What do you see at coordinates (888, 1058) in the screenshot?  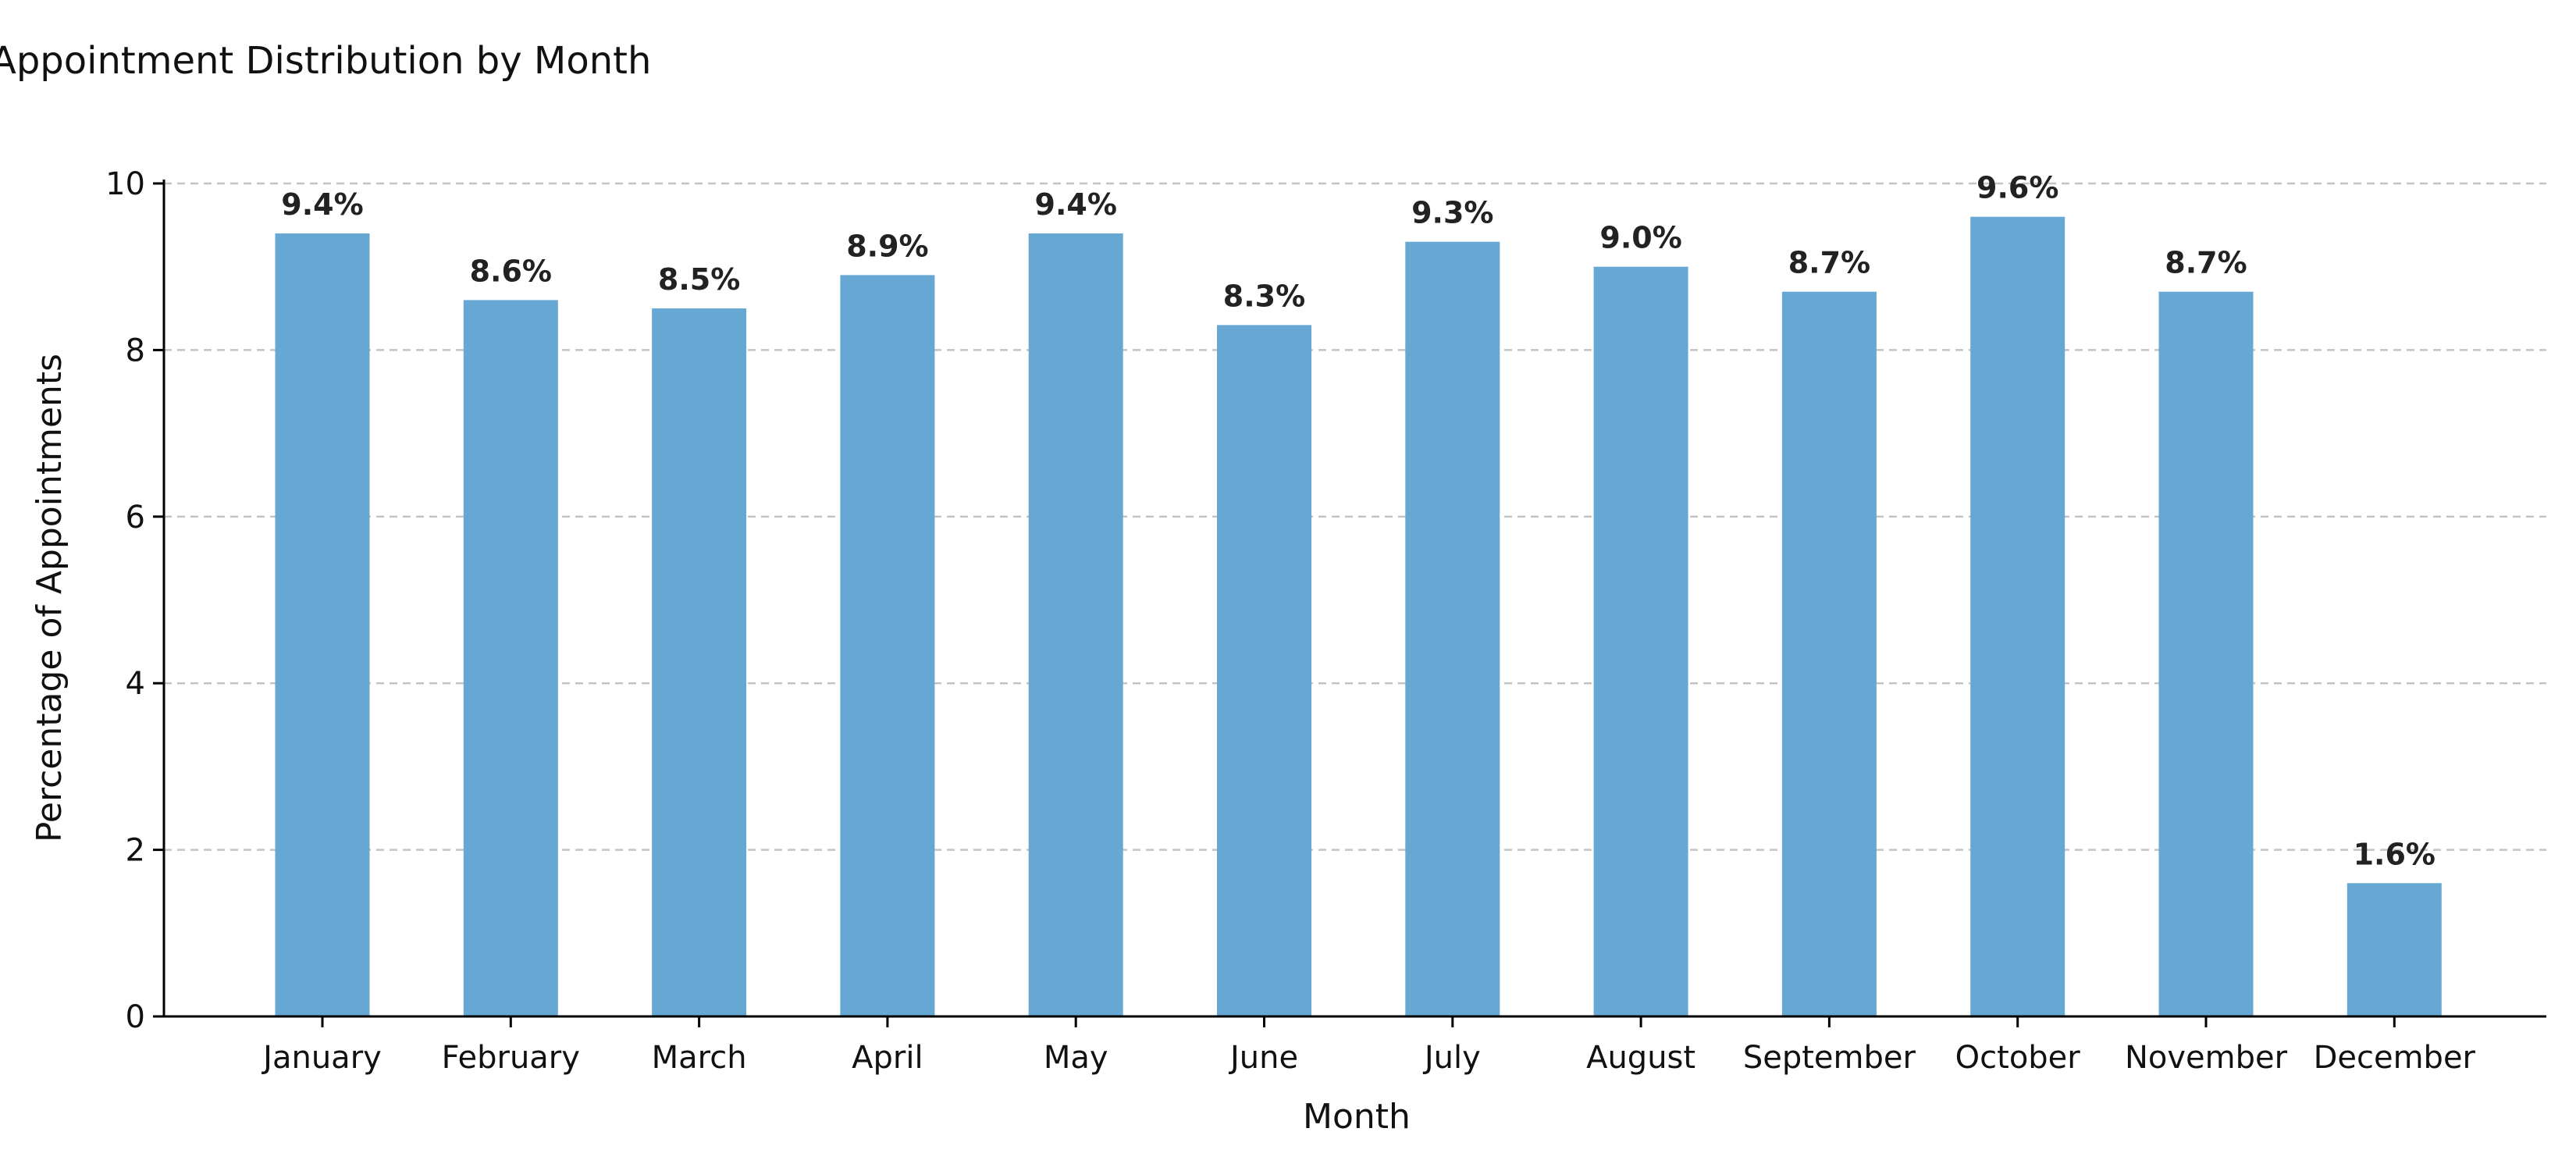 I see `x-tick-label-april: April` at bounding box center [888, 1058].